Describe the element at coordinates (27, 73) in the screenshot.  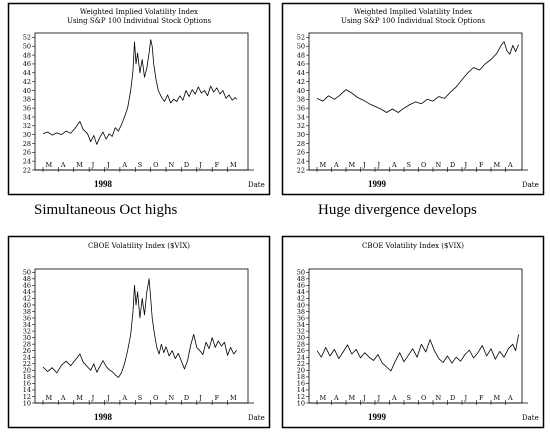
I see `y-tick-label: 44` at that location.